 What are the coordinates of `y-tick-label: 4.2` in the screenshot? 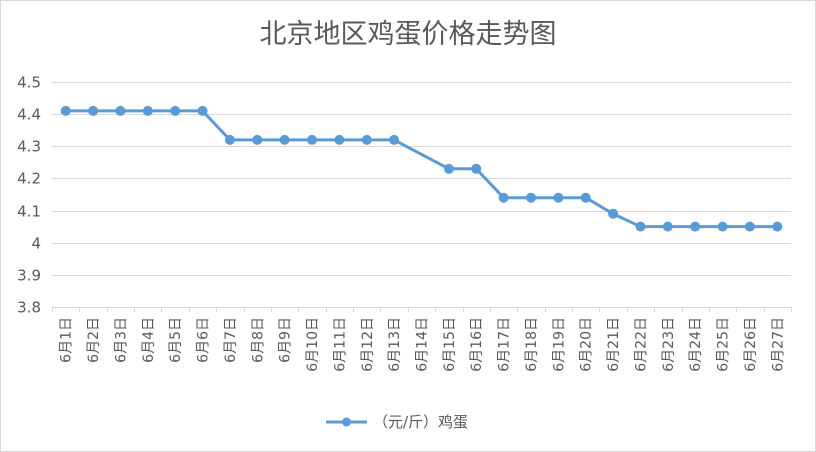 It's located at (29, 179).